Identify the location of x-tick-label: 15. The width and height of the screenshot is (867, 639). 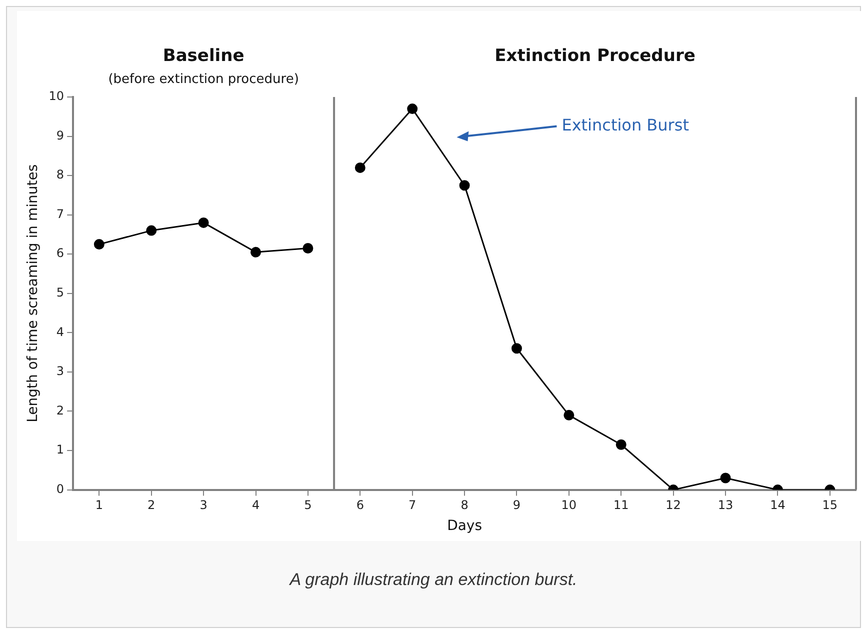
(830, 505).